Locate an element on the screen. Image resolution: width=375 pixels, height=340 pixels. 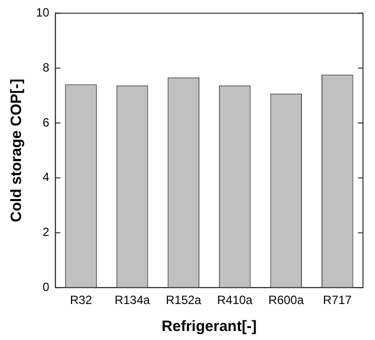
x-tick-label: R600a is located at coordinates (286, 300).